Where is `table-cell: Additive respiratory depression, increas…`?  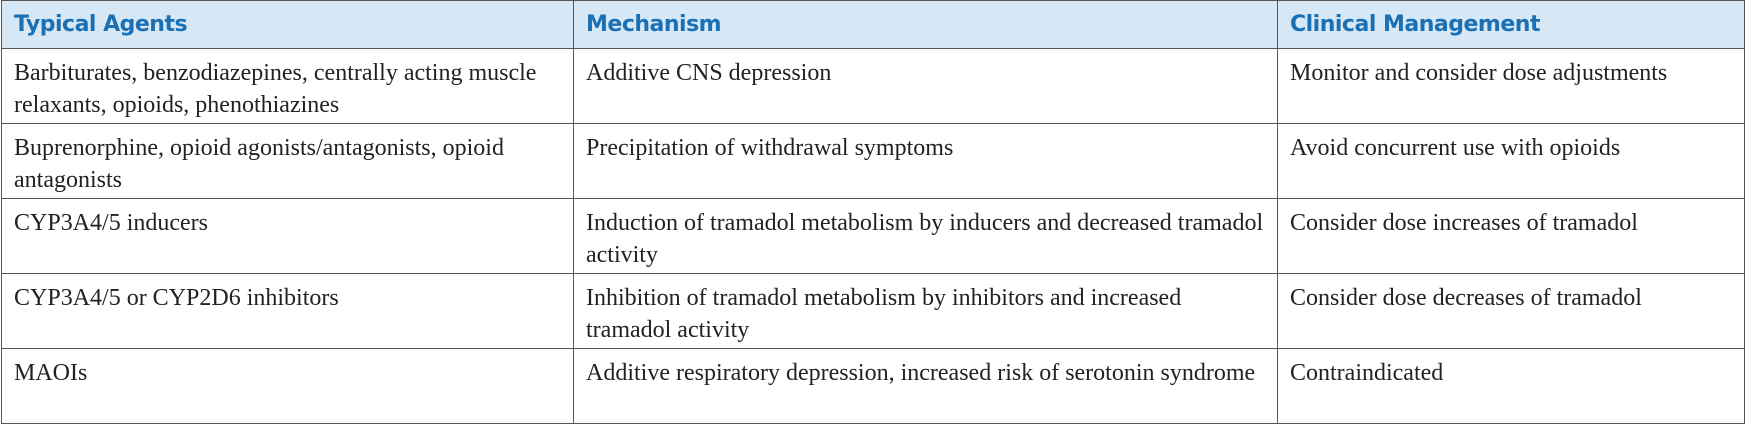
table-cell: Additive respiratory depression, increas… is located at coordinates (925, 386).